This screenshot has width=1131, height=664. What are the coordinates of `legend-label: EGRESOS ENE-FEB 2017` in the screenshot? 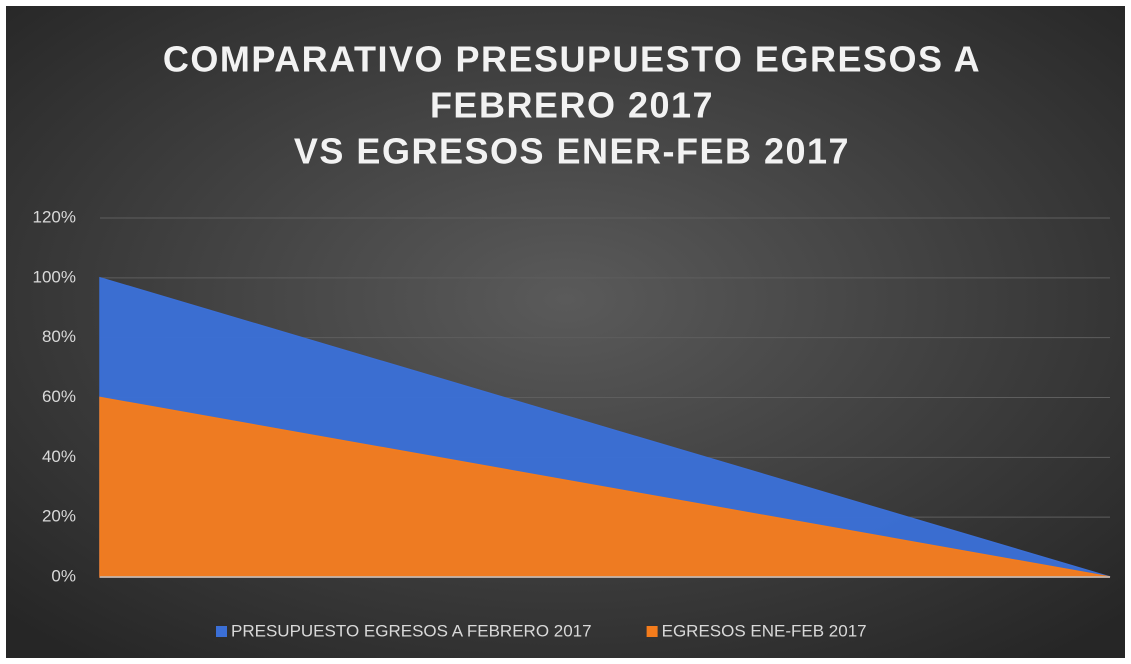 It's located at (764, 630).